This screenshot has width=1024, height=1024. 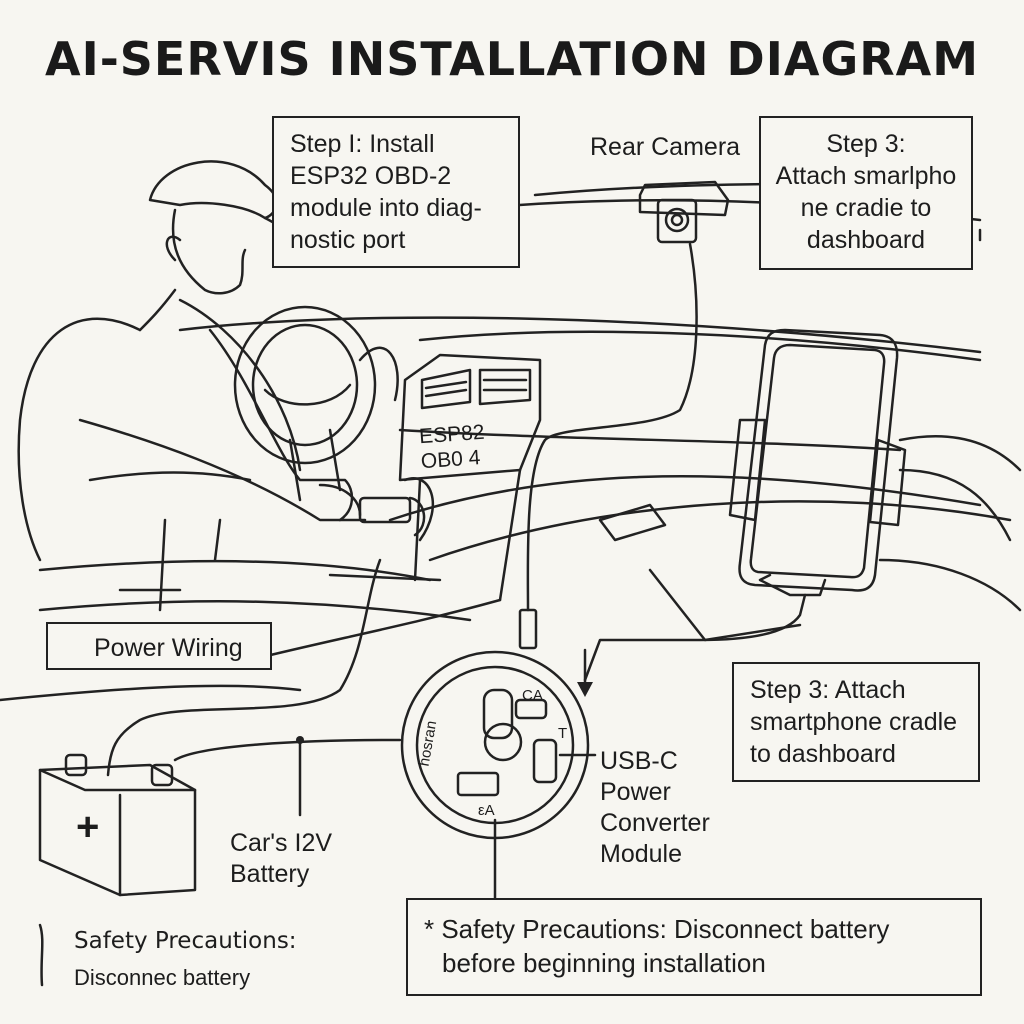 What do you see at coordinates (270, 874) in the screenshot?
I see `battery-line: Battery` at bounding box center [270, 874].